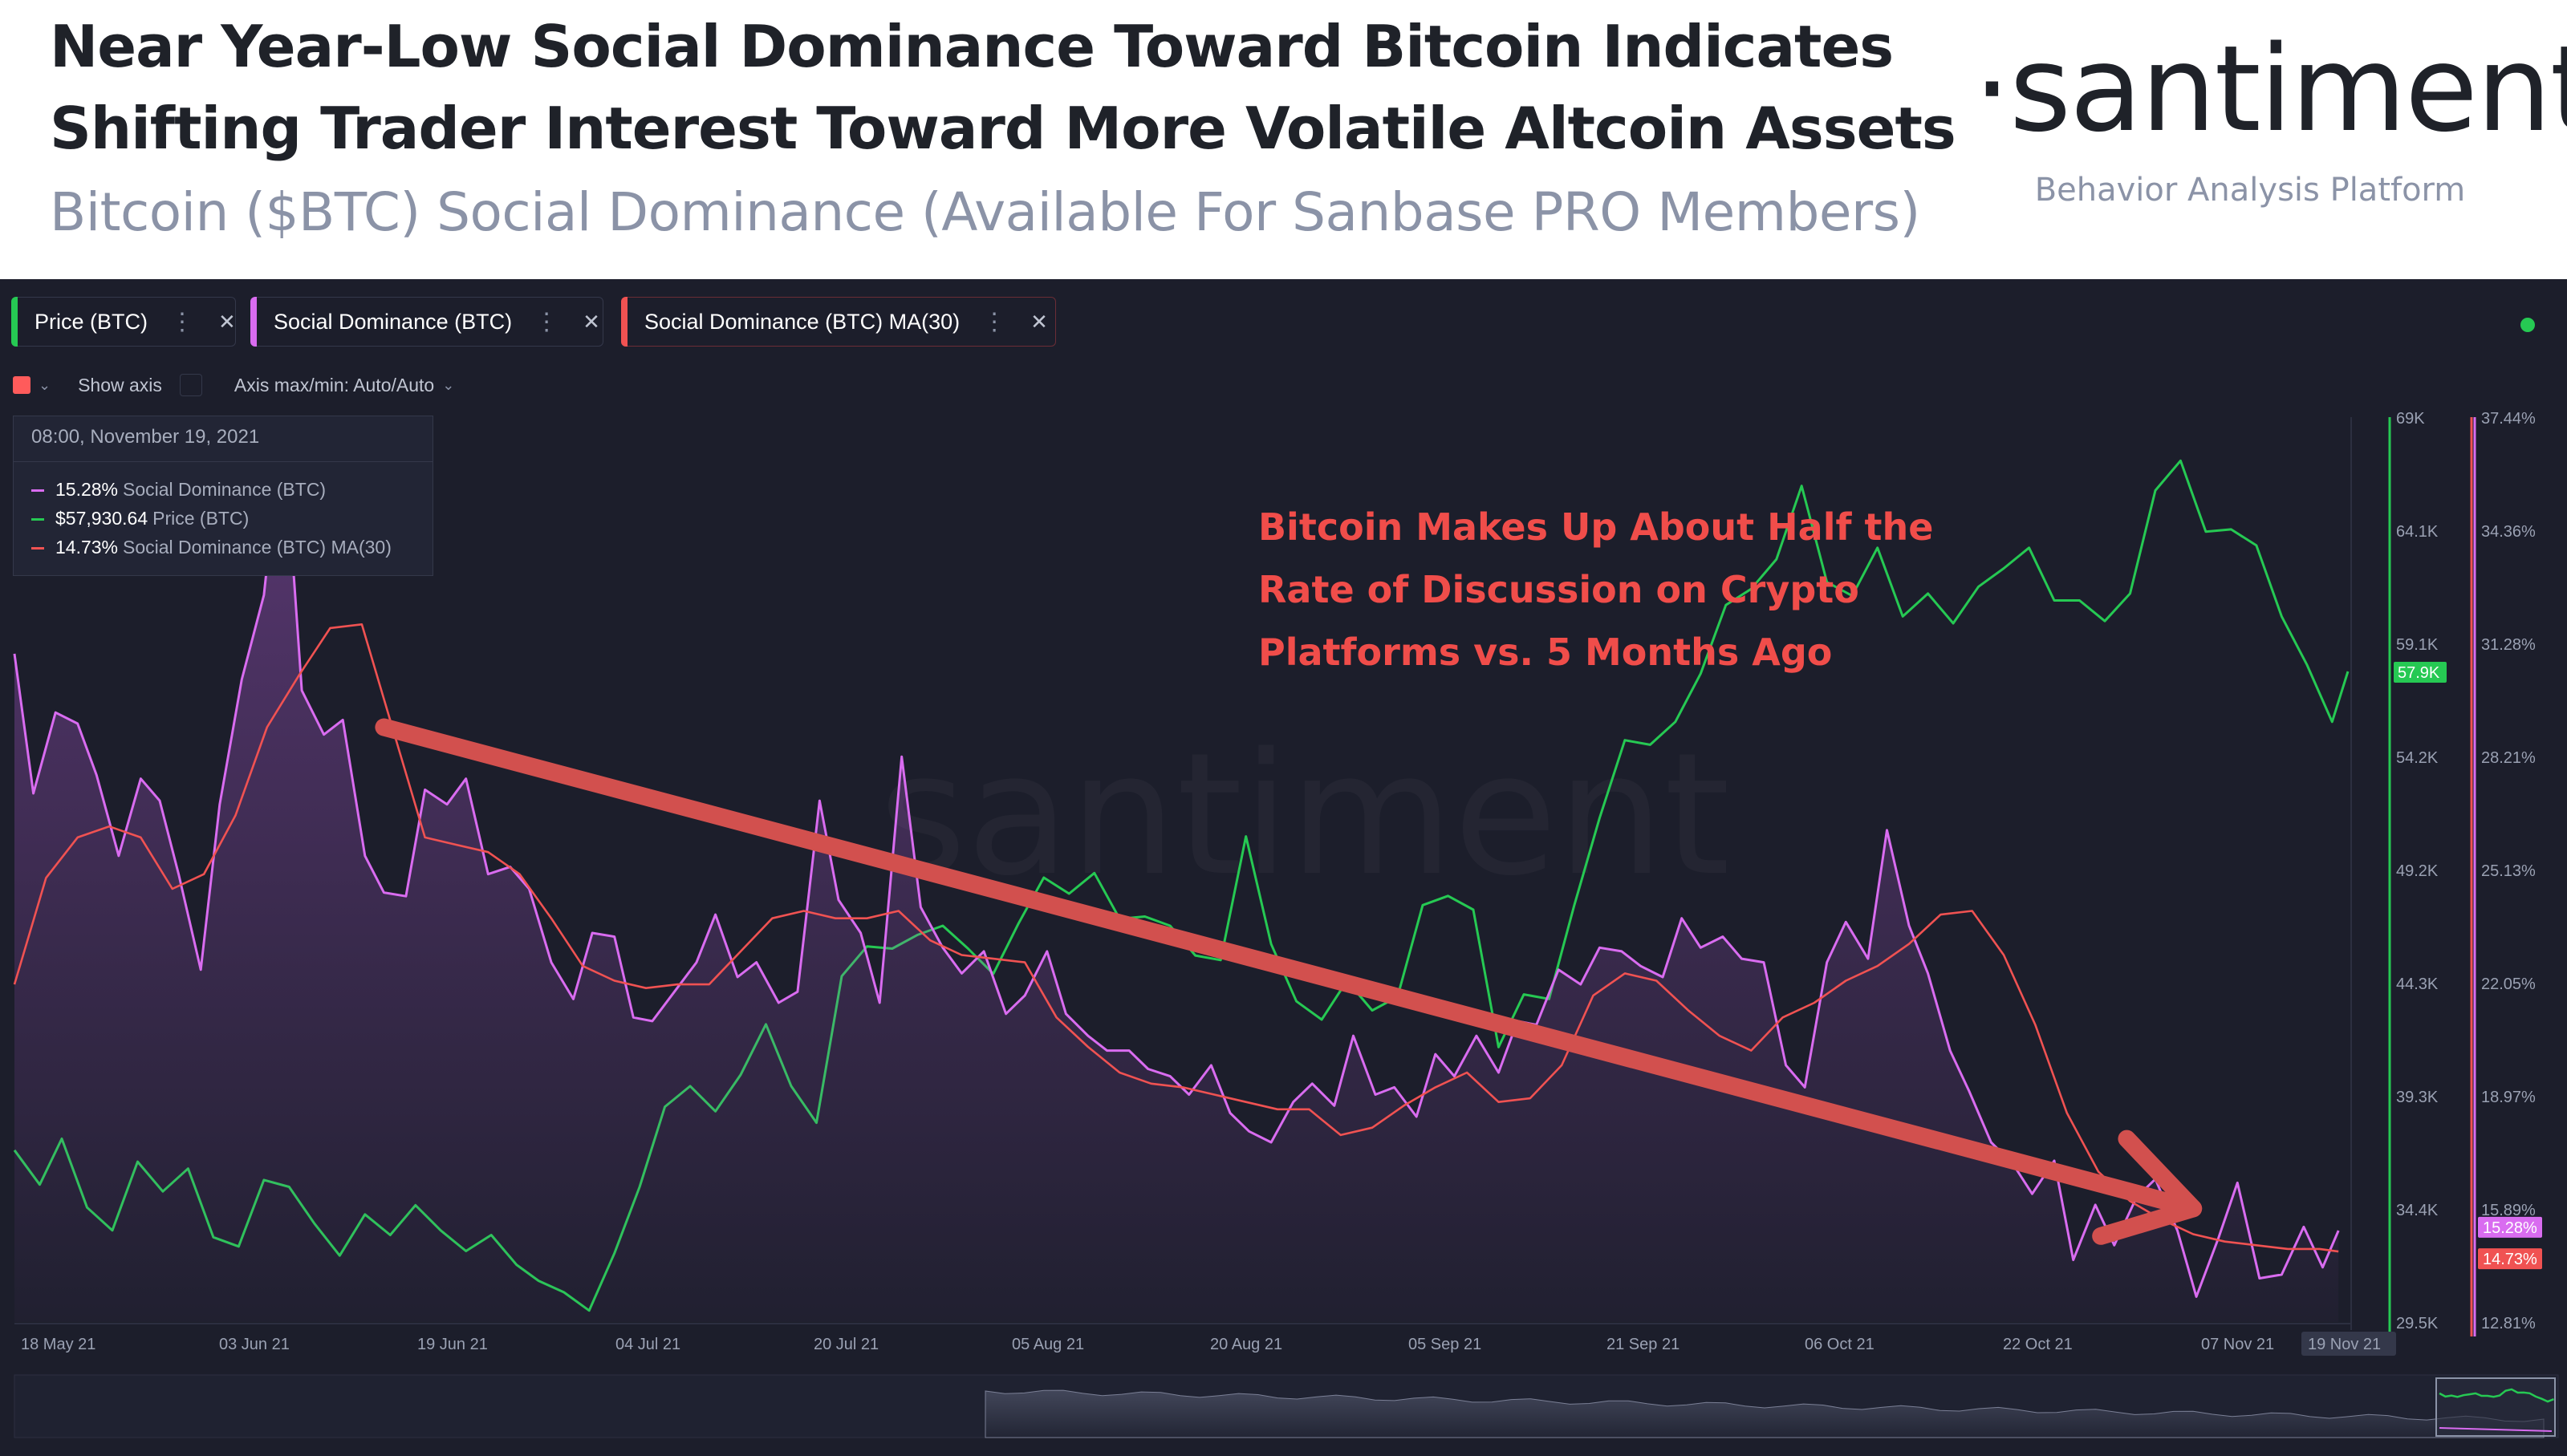 The width and height of the screenshot is (2567, 1456). Describe the element at coordinates (2417, 1323) in the screenshot. I see `price-axis-tick: 29.5K` at that location.